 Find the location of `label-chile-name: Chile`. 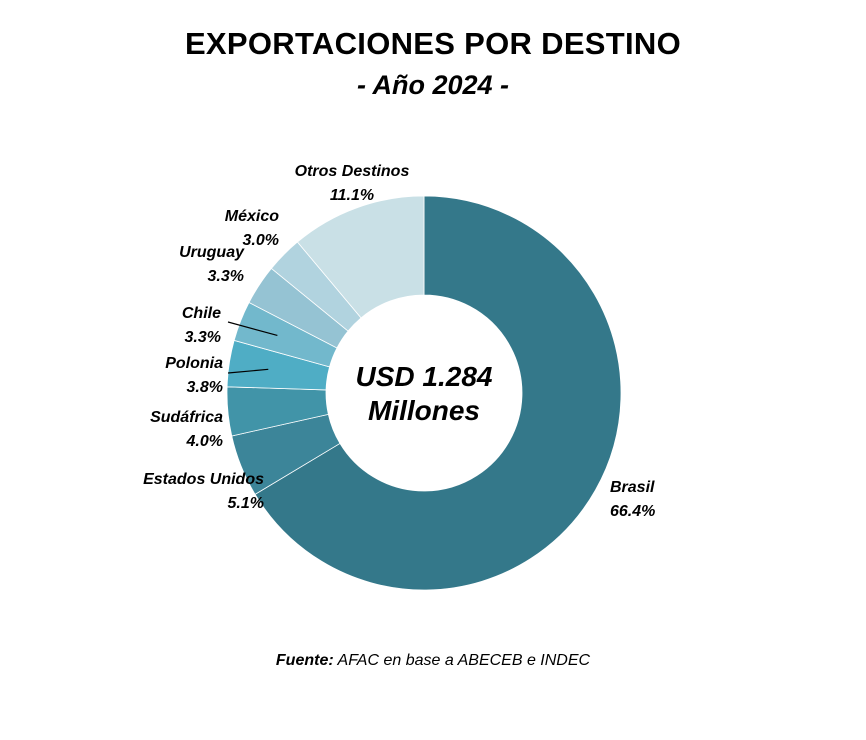

label-chile-name: Chile is located at coordinates (201, 313).